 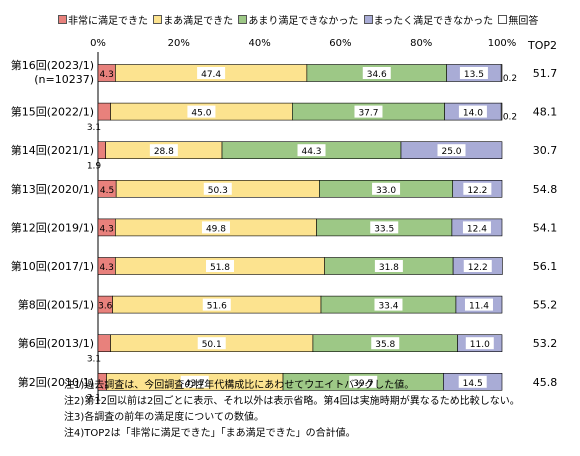 What do you see at coordinates (259, 43) in the screenshot?
I see `x-tick-label: 40%` at bounding box center [259, 43].